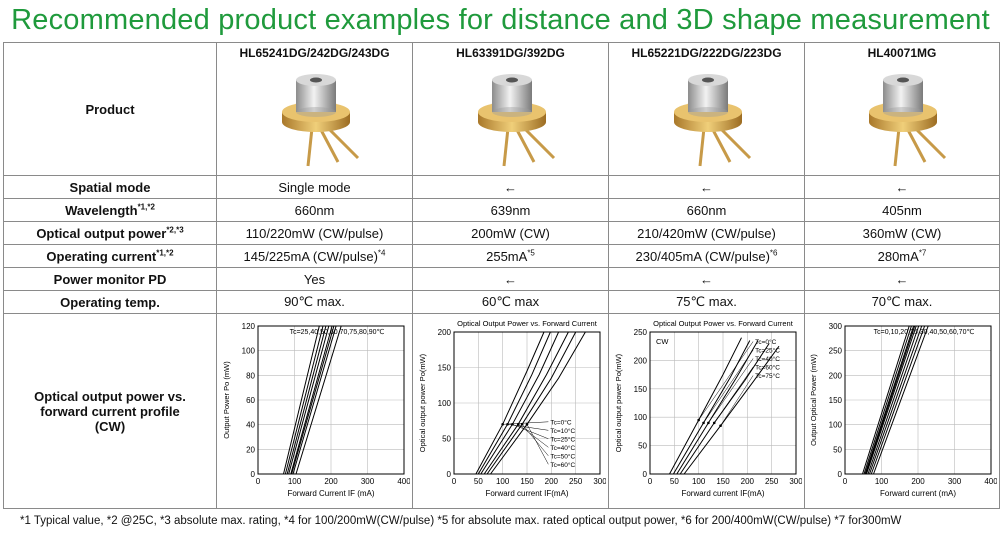 Image resolution: width=1001 pixels, height=540 pixels. Describe the element at coordinates (767, 367) in the screenshot. I see `legend-label: Tc=60°C` at that location.